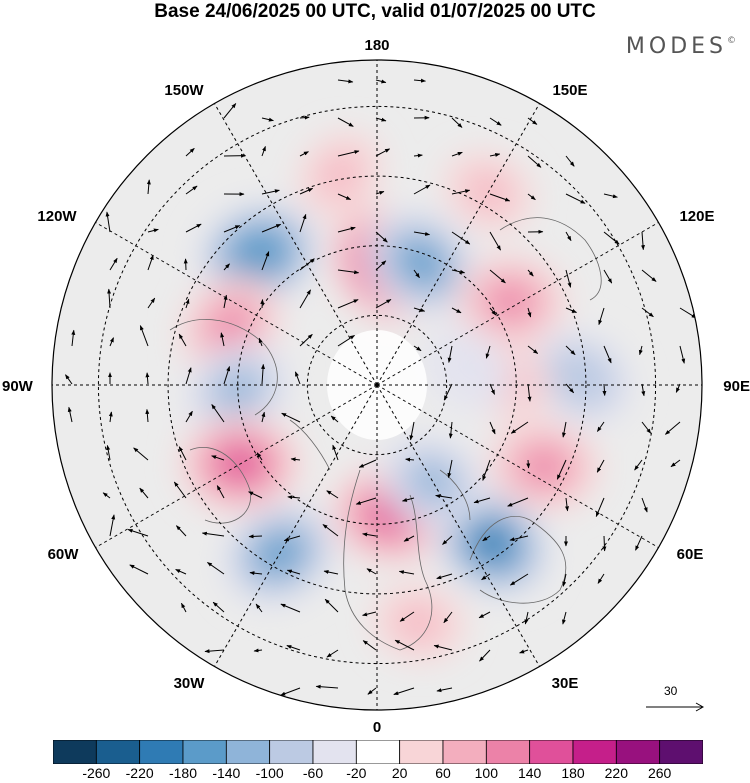 The height and width of the screenshot is (783, 750). What do you see at coordinates (64, 554) in the screenshot?
I see `lon-label-60w: 60W` at bounding box center [64, 554].